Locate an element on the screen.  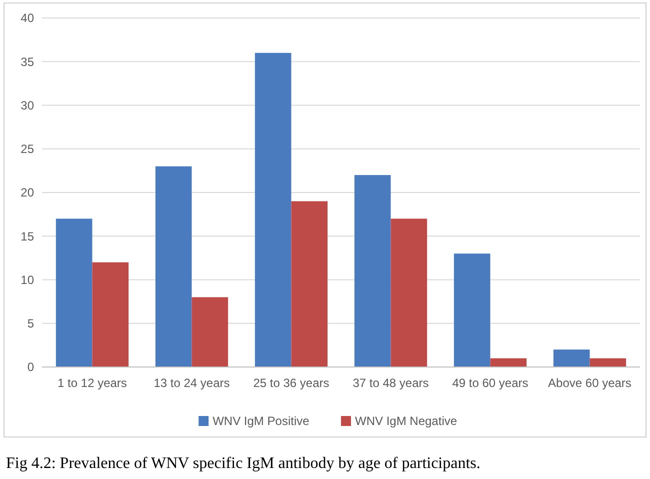
y-tick-label: 5 is located at coordinates (30, 323).